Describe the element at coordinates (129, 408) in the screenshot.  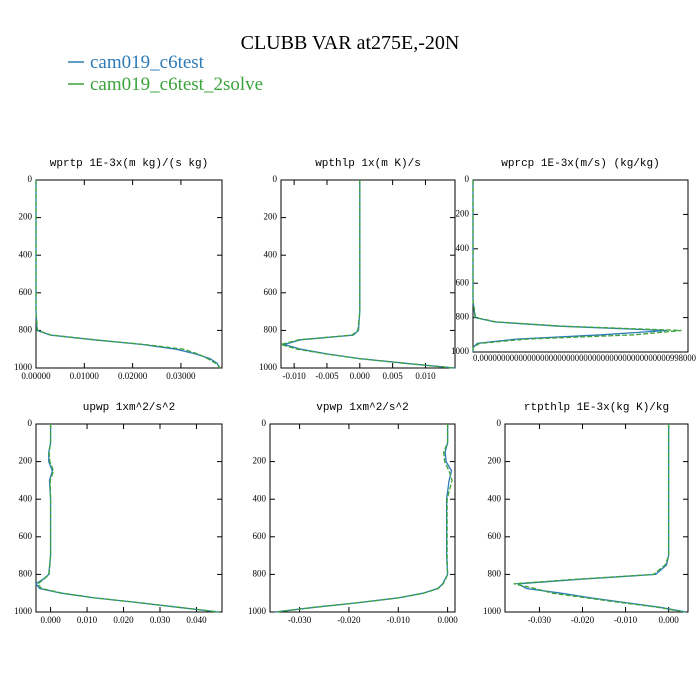
I see `panel-title: upwp 1xm^2/s^2` at that location.